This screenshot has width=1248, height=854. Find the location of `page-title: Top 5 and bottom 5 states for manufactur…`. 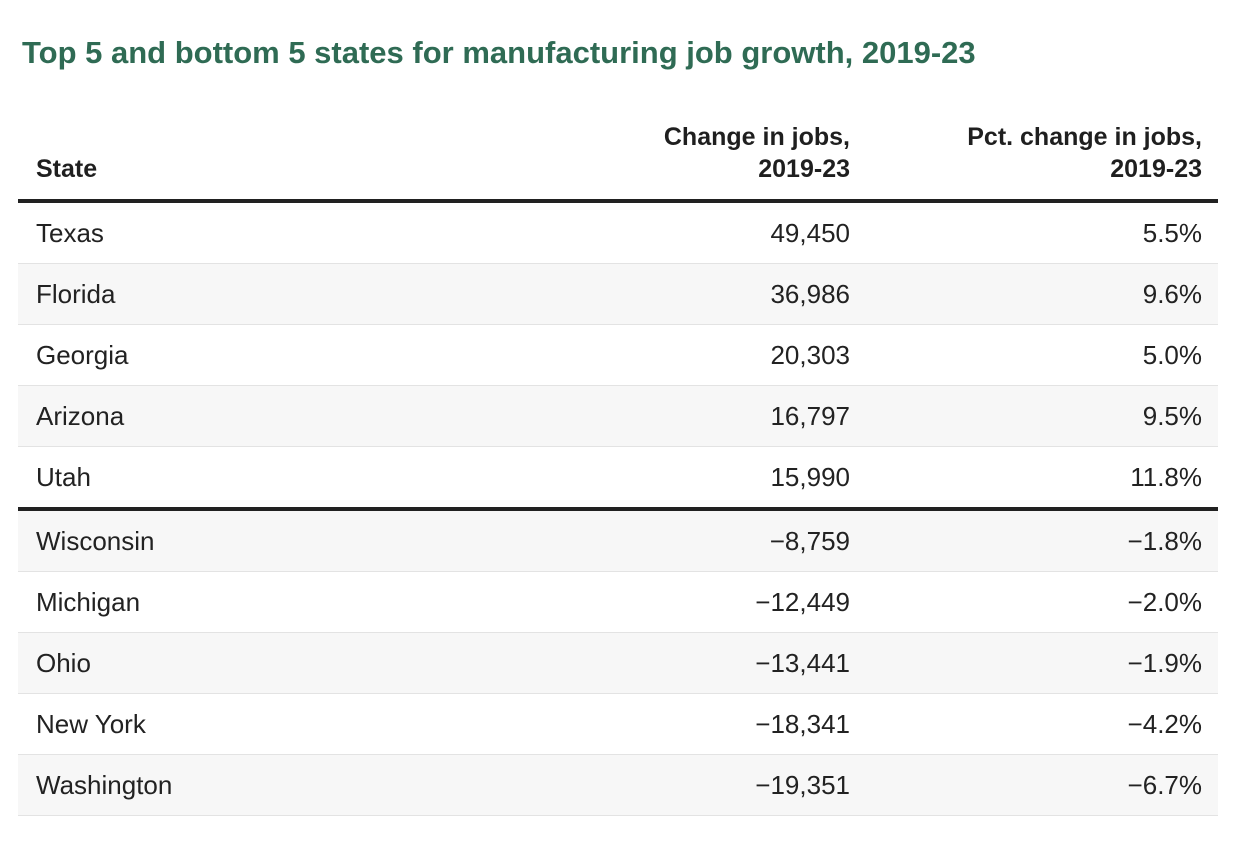

page-title: Top 5 and bottom 5 states for manufactur… is located at coordinates (499, 52).